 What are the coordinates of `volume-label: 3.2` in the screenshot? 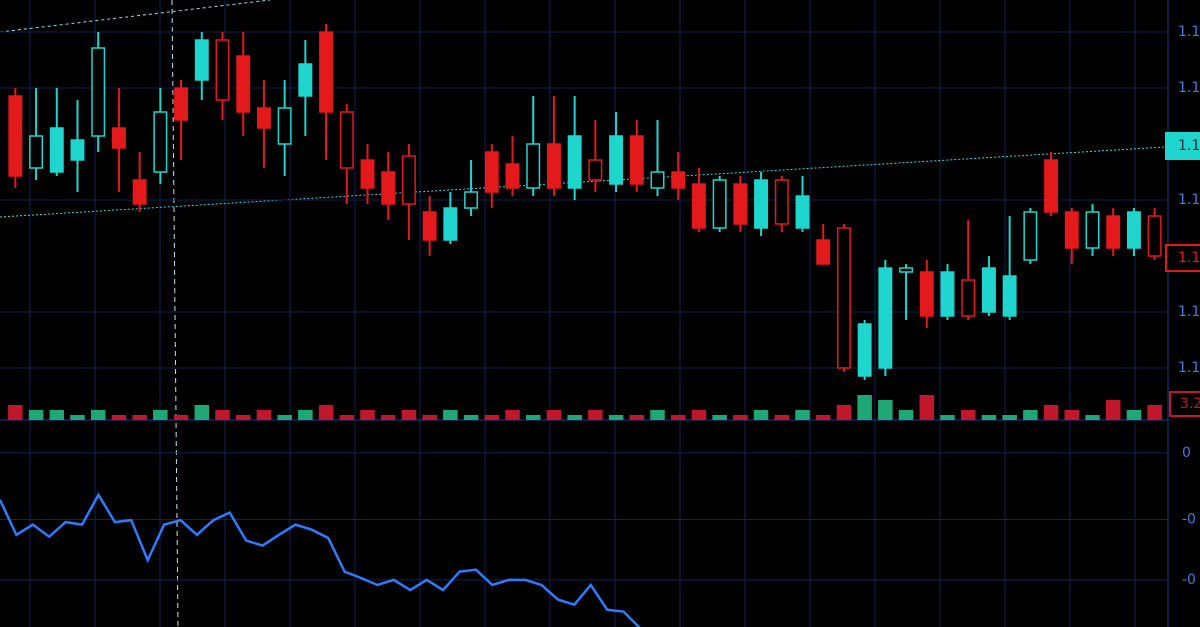 It's located at (1190, 404).